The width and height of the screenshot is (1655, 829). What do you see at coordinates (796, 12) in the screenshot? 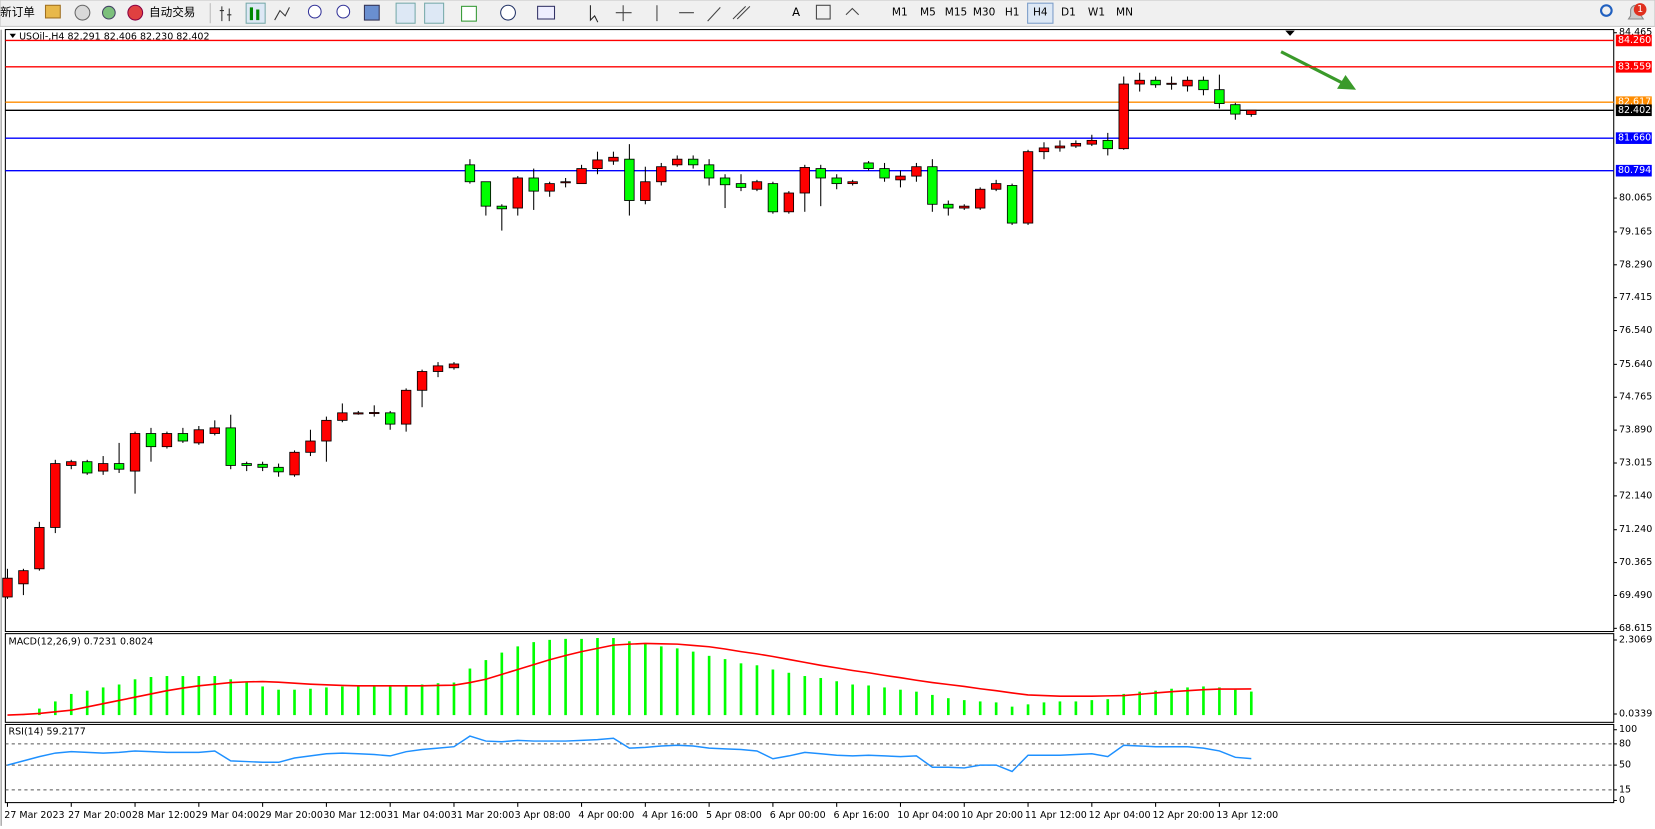
I see `text-tool: A` at bounding box center [796, 12].